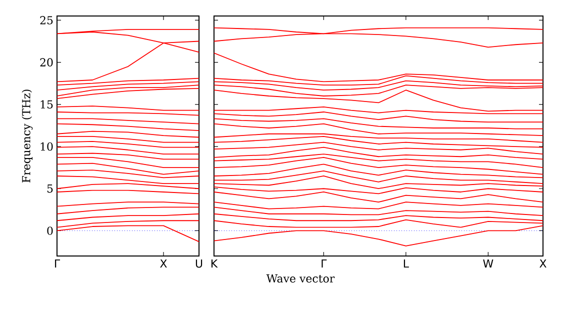 This screenshot has width=564, height=310. Describe the element at coordinates (214, 264) in the screenshot. I see `x-tick-label: K` at that location.